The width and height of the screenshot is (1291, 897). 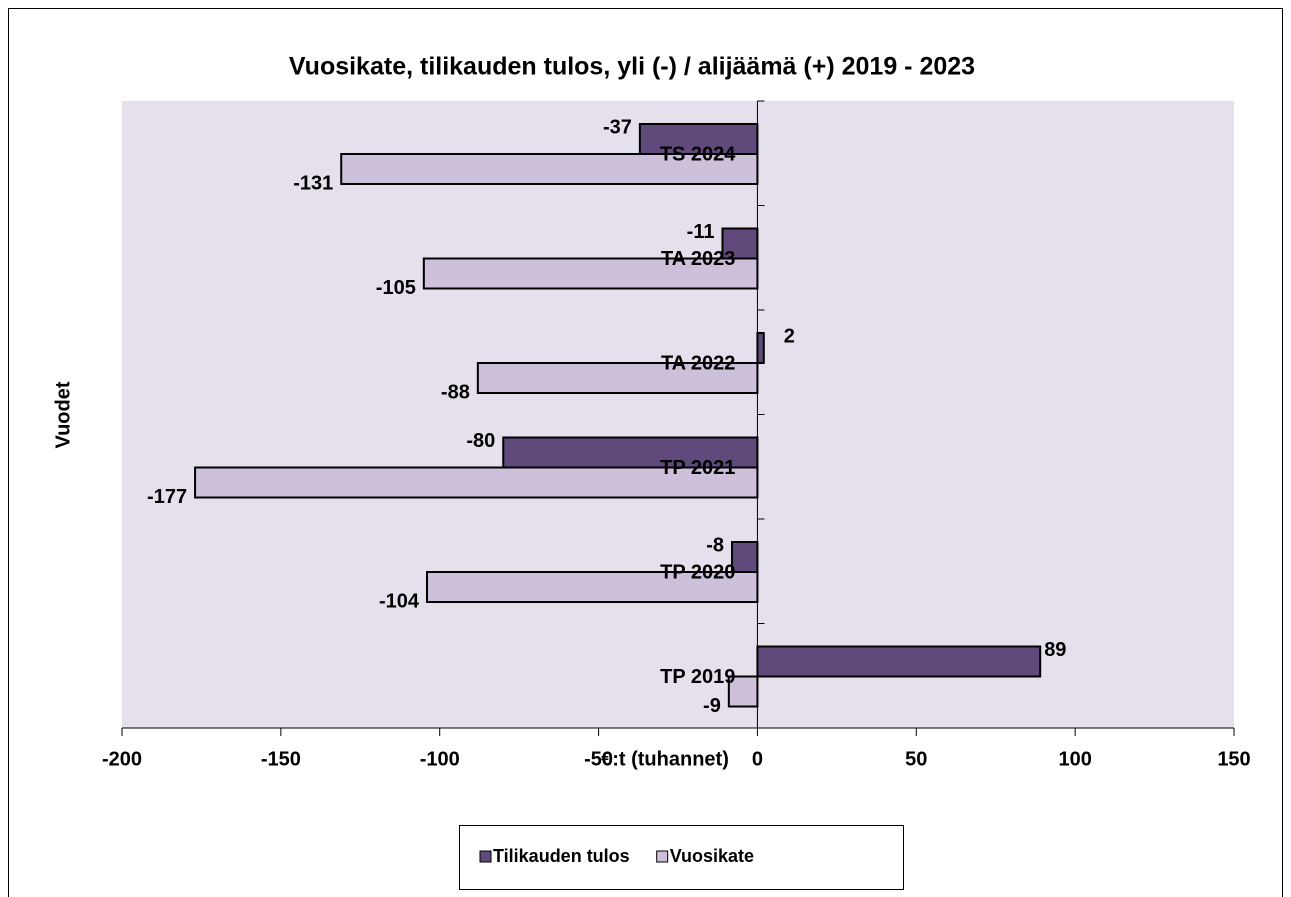 What do you see at coordinates (440, 759) in the screenshot?
I see `x-tick-label: -100` at bounding box center [440, 759].